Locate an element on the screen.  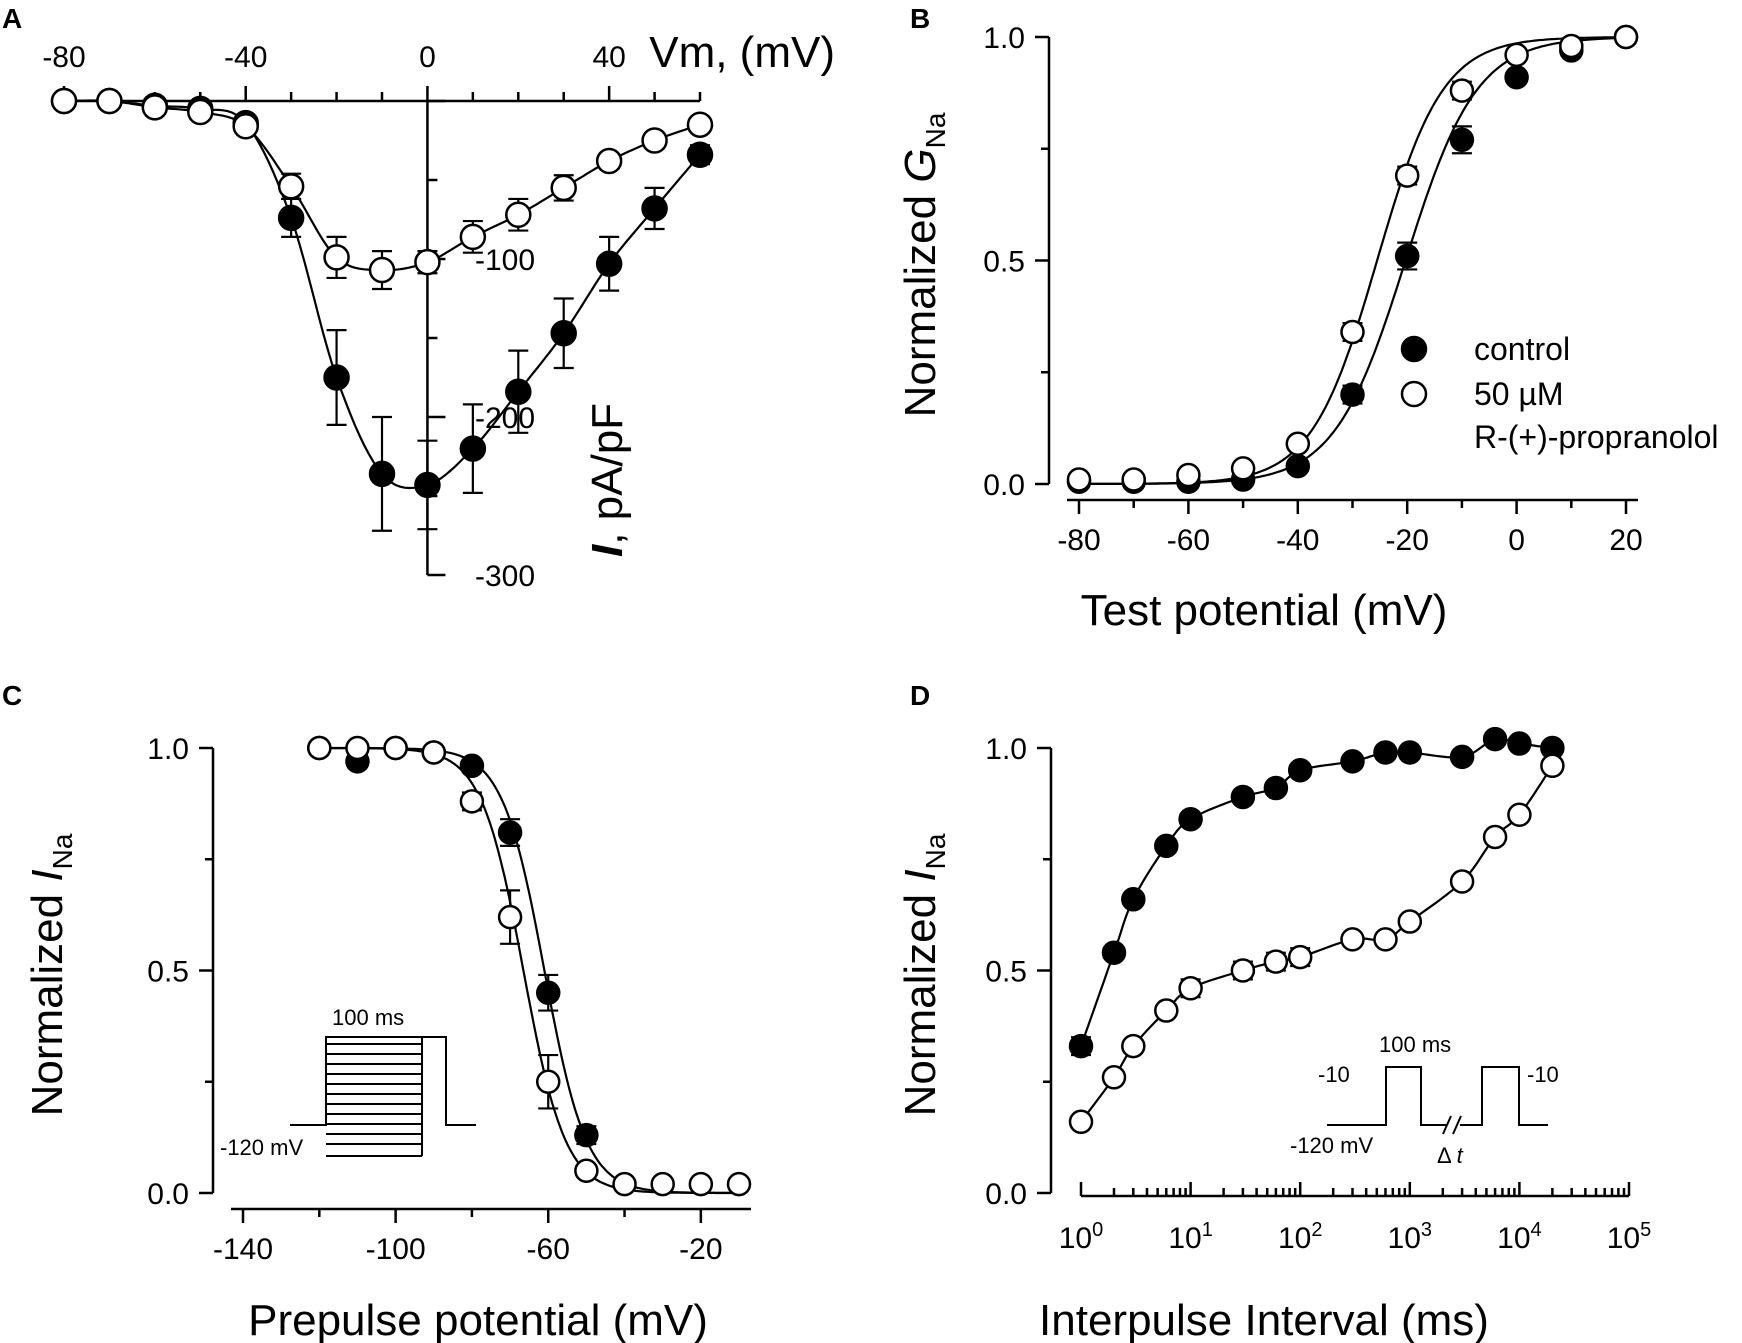
x-tick-label: 10⁰ is located at coordinates (1081, 1237).